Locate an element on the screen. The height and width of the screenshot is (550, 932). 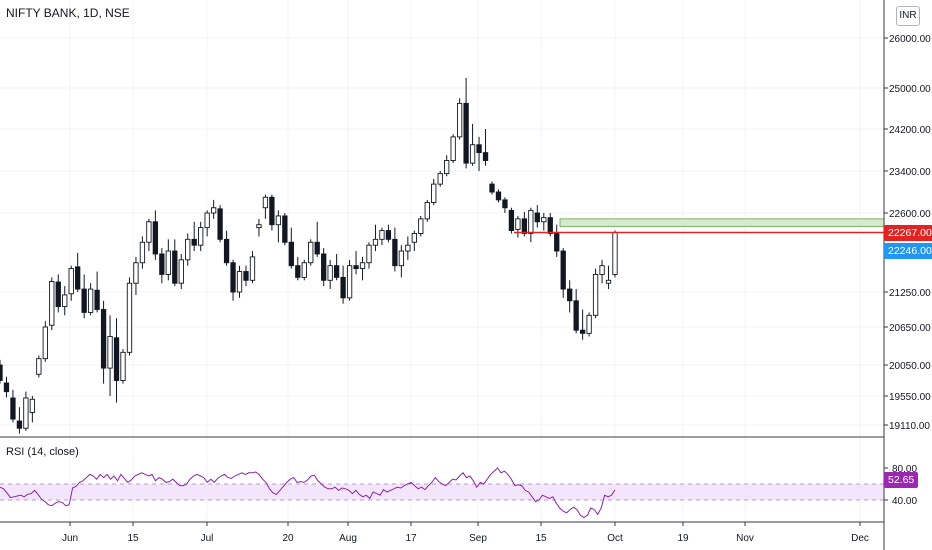
time-axis: Jun 15 Jul 20 Aug 17 Sep 15 Oct 19 Nov Dec is located at coordinates (465, 533).